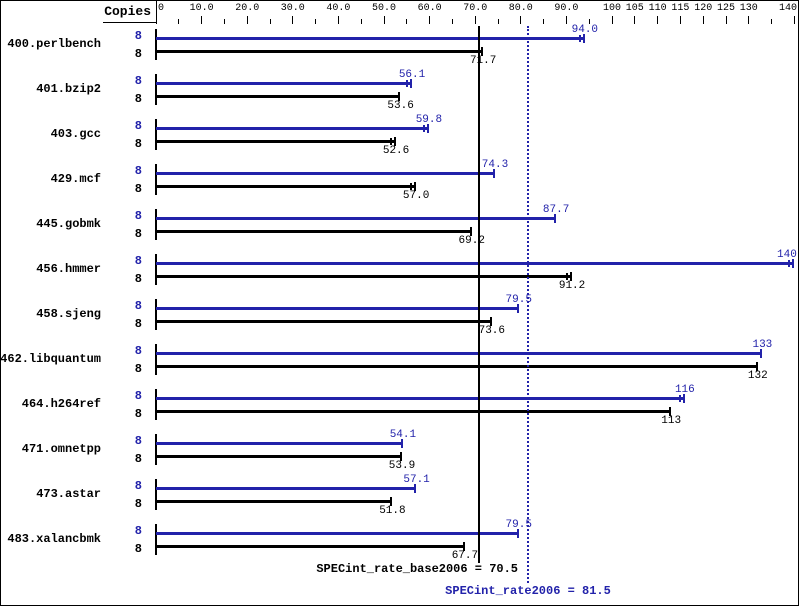 This screenshot has width=799, height=606. What do you see at coordinates (412, 75) in the screenshot?
I see `peak-value-label: 56.1` at bounding box center [412, 75].